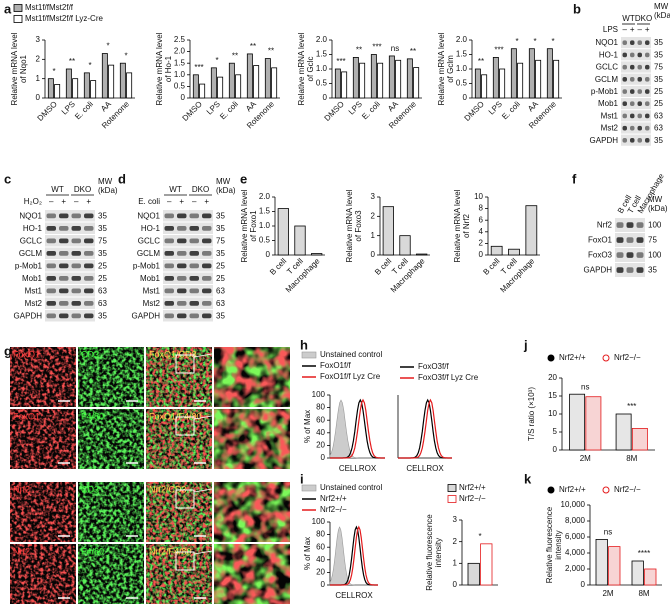 Image resolution: width=670 pixels, height=614 pixels. Describe the element at coordinates (438, 552) in the screenshot. I see `y-axis-label: intensity` at that location.